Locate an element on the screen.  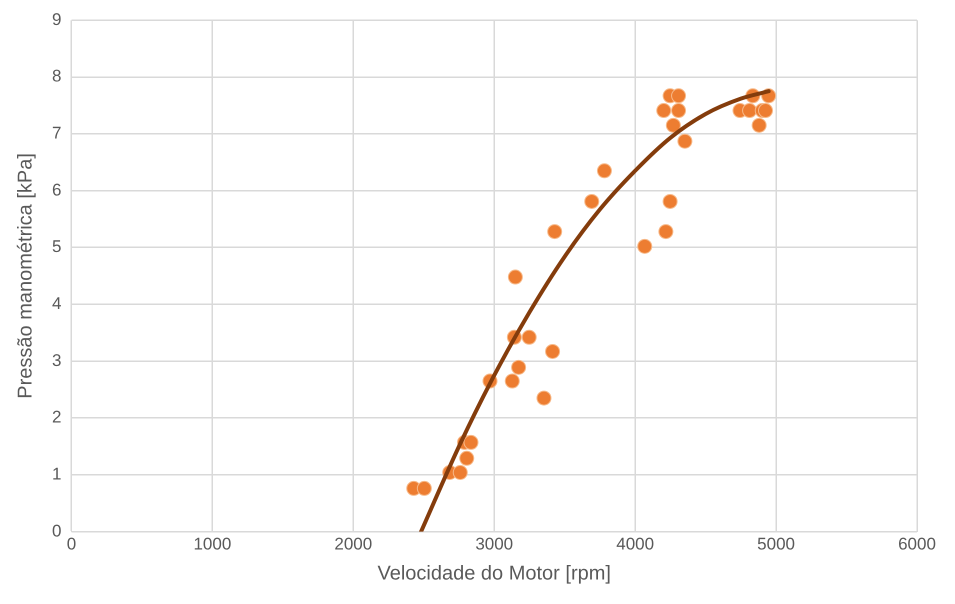
y-tick-label: 4 is located at coordinates (57, 303).